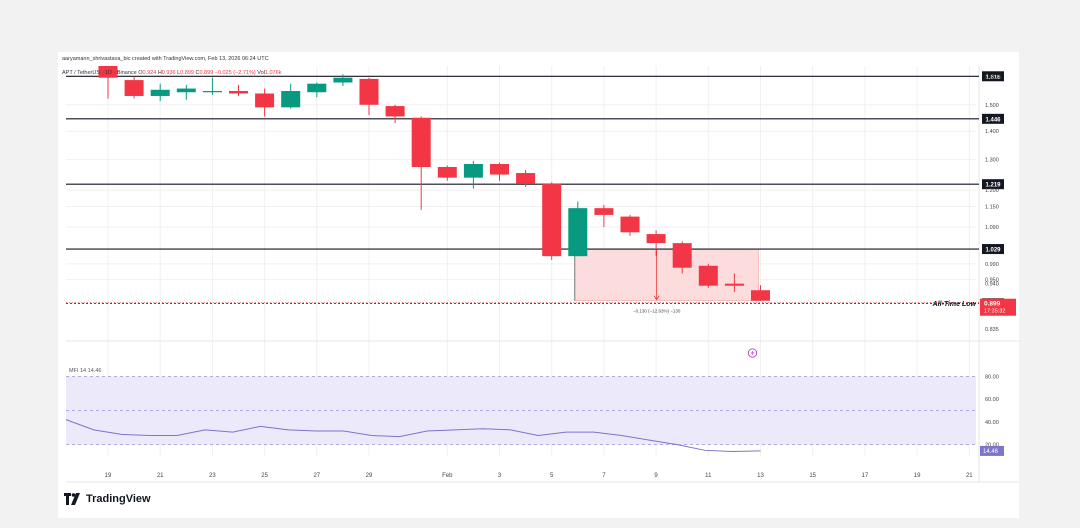 This screenshot has height=528, width=1080. Describe the element at coordinates (992, 400) in the screenshot. I see `mfi-tick-label: 60.00` at that location.